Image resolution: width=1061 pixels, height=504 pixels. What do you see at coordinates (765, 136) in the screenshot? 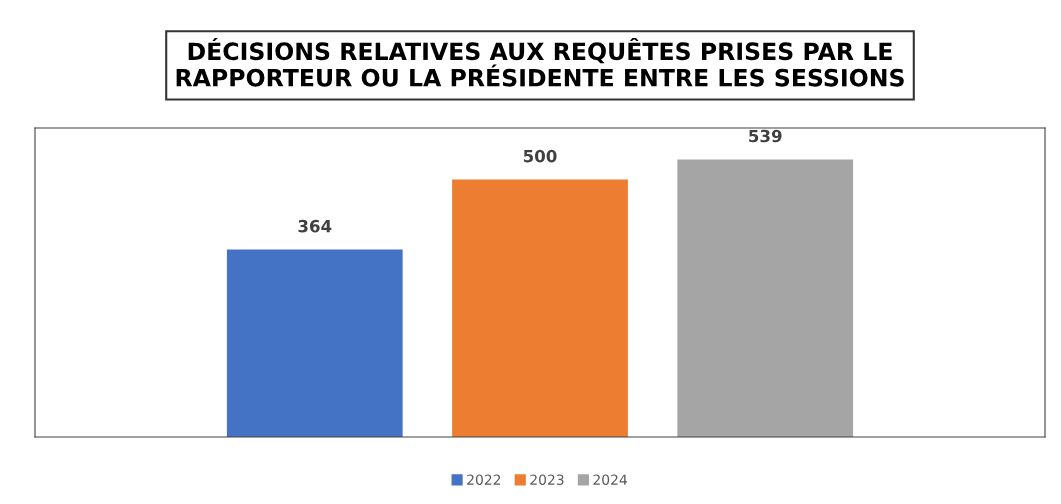
I see `data-label: 539` at bounding box center [765, 136].